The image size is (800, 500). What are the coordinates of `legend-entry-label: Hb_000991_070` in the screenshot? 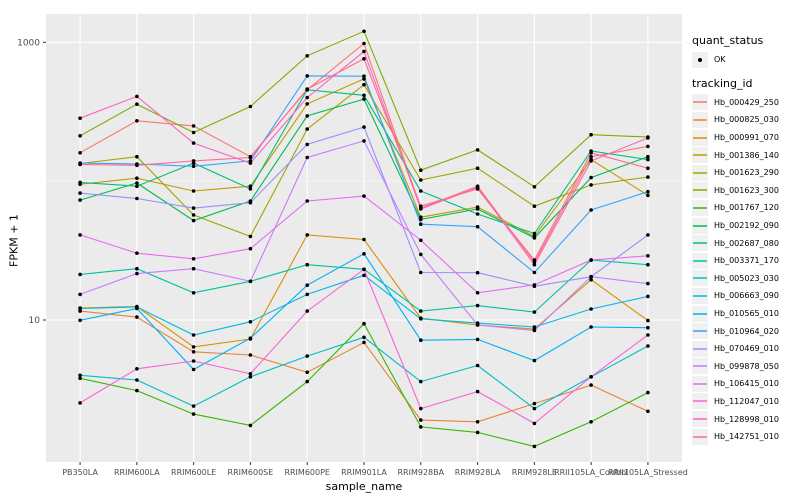 It's located at (746, 138).